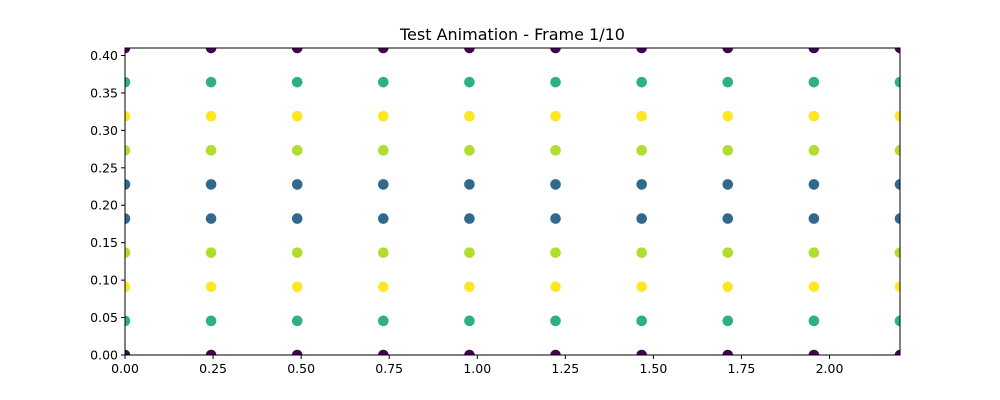 The height and width of the screenshot is (400, 1000). Describe the element at coordinates (301, 368) in the screenshot. I see `x-tick-label: 0.50` at that location.